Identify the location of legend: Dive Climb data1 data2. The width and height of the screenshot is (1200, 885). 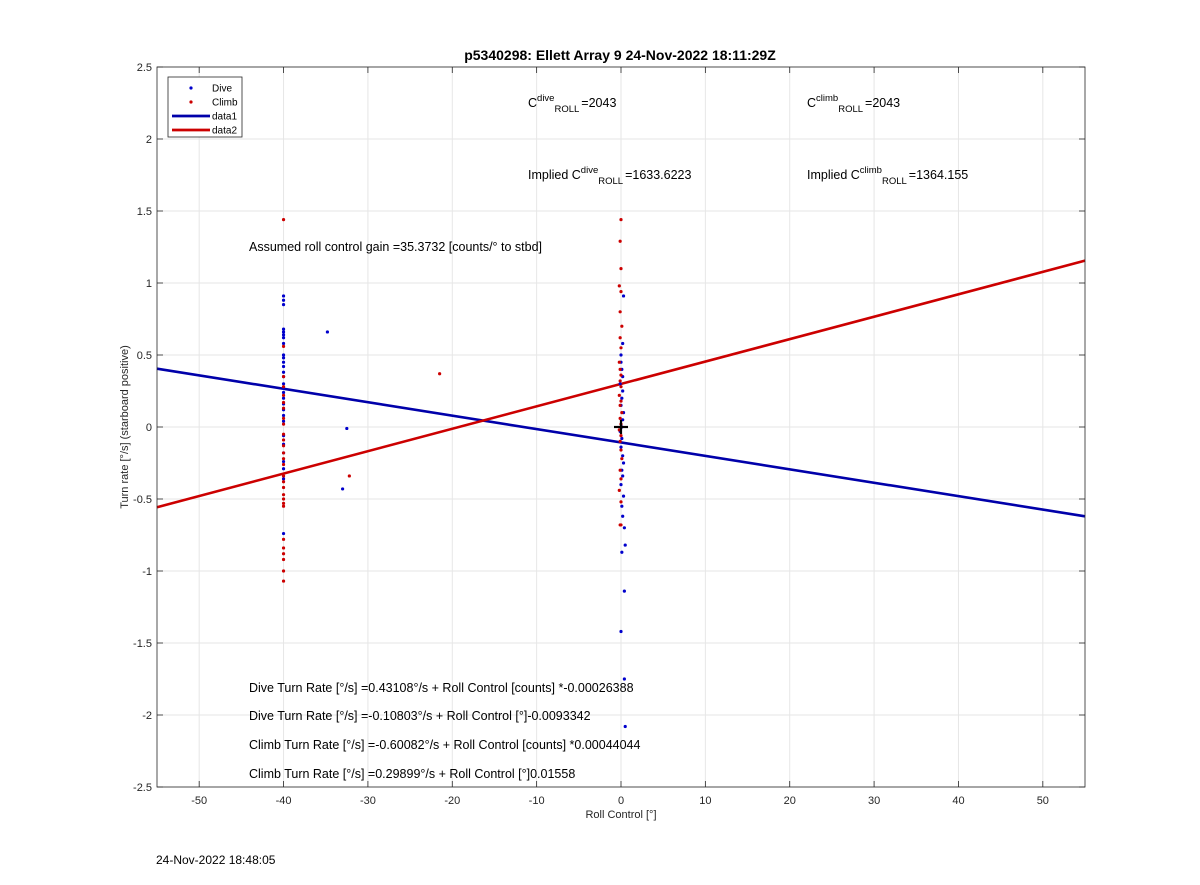
(205, 107).